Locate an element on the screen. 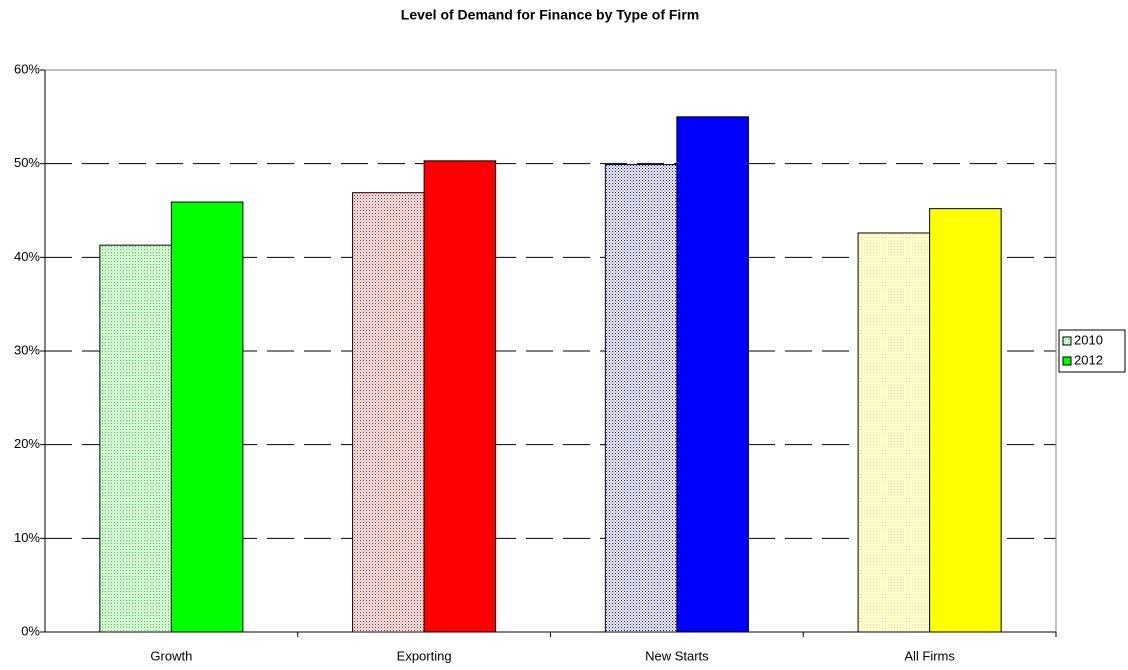 The image size is (1128, 670). y-tick-label: 10% is located at coordinates (27, 537).